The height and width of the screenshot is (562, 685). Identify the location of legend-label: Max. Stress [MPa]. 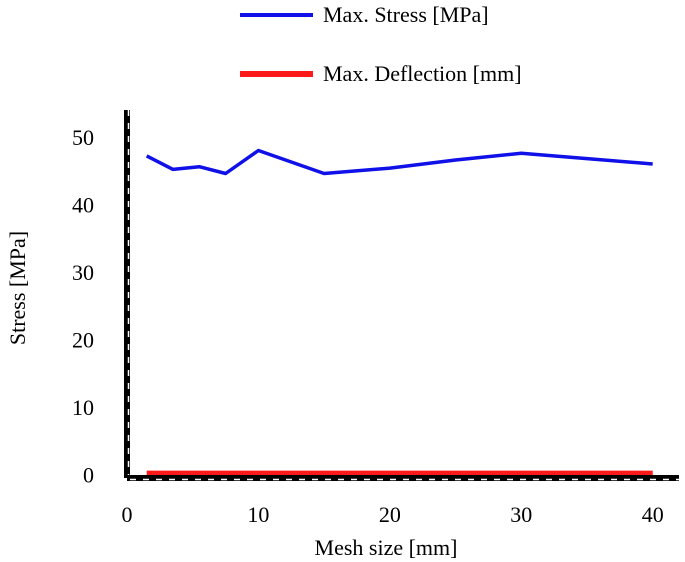
(406, 14).